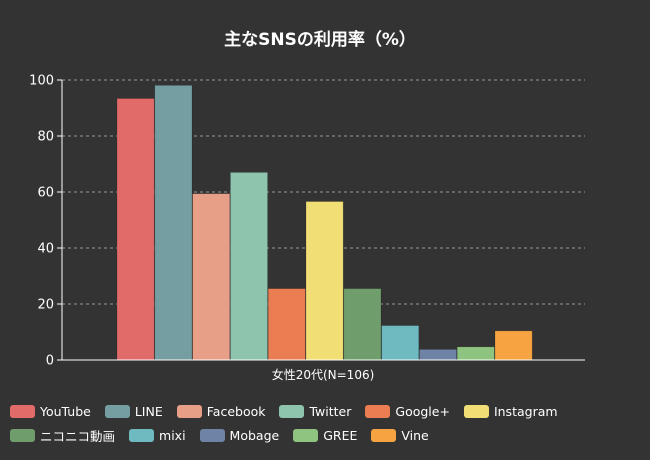  Describe the element at coordinates (45, 305) in the screenshot. I see `y-tick-label: 20` at that location.